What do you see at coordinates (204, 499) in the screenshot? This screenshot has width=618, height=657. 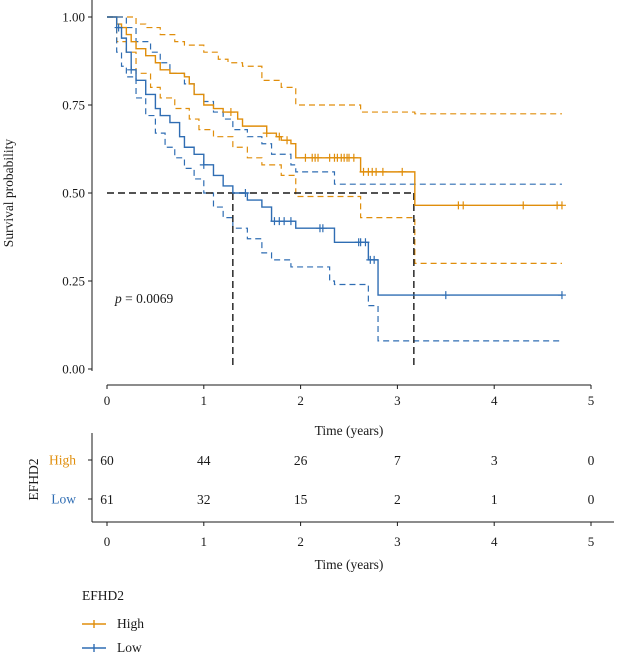 I see `risk-count-low: 32` at bounding box center [204, 499].